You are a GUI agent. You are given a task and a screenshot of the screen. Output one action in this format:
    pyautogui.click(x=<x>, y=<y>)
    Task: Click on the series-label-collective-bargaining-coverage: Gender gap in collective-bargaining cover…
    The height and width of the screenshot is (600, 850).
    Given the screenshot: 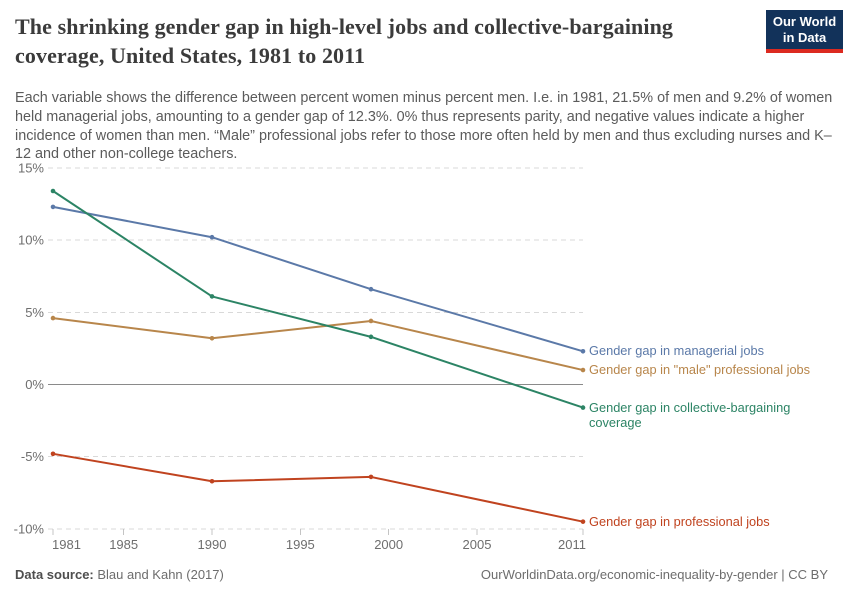 What is the action you would take?
    pyautogui.click(x=689, y=415)
    